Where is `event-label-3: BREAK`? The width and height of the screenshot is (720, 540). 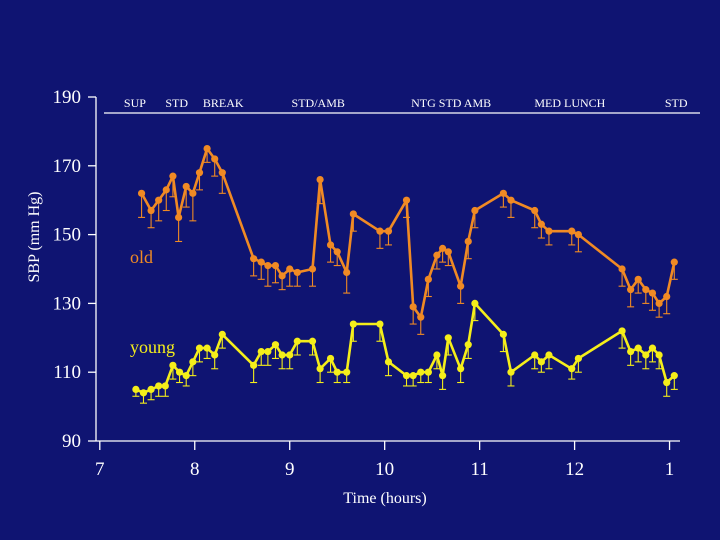
event-label-3: BREAK is located at coordinates (223, 103).